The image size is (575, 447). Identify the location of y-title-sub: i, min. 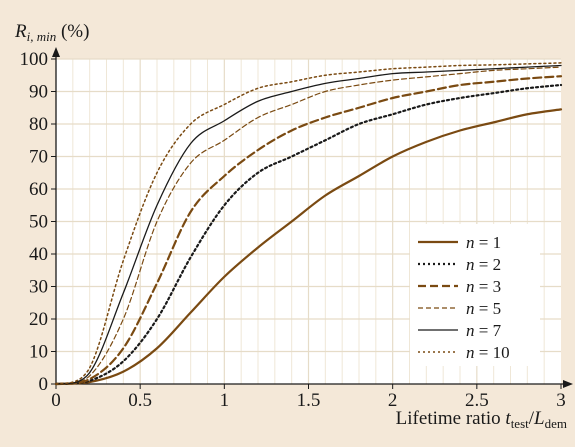
(42, 36).